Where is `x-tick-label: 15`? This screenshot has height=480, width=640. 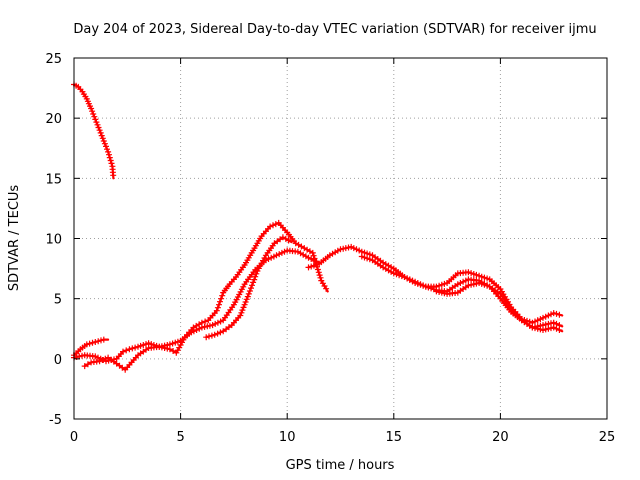 x-tick-label: 15 is located at coordinates (394, 437).